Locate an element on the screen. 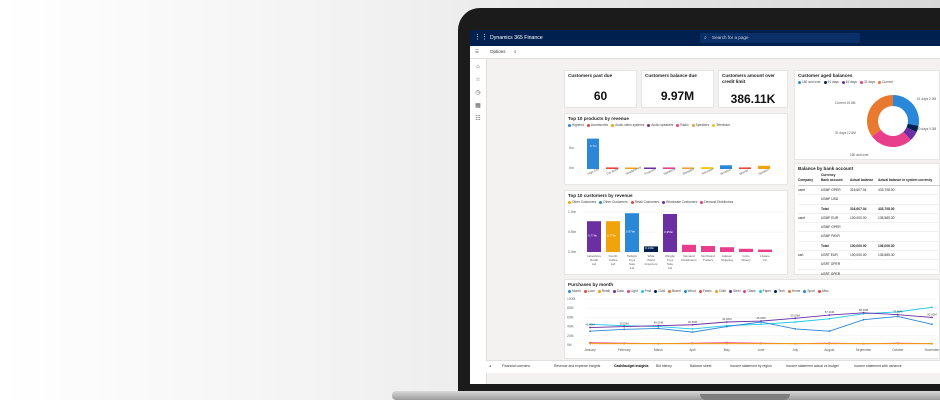 Image resolution: width=940 pixels, height=400 pixels. table-row: USMF USD is located at coordinates (869, 200).